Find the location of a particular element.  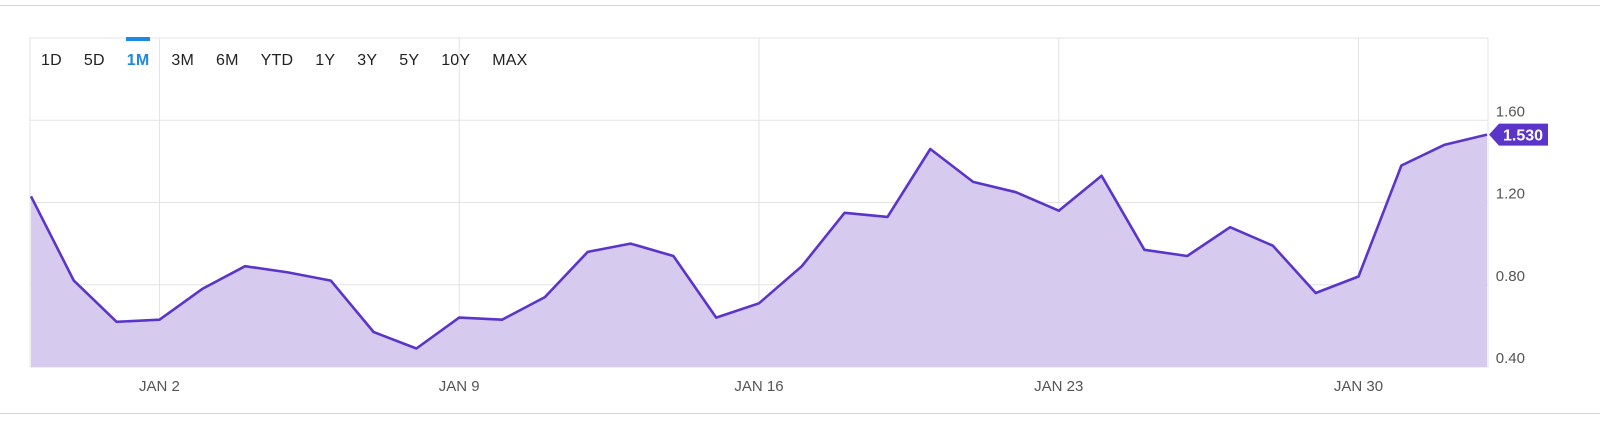

frame-bottom-border is located at coordinates (800, 413).